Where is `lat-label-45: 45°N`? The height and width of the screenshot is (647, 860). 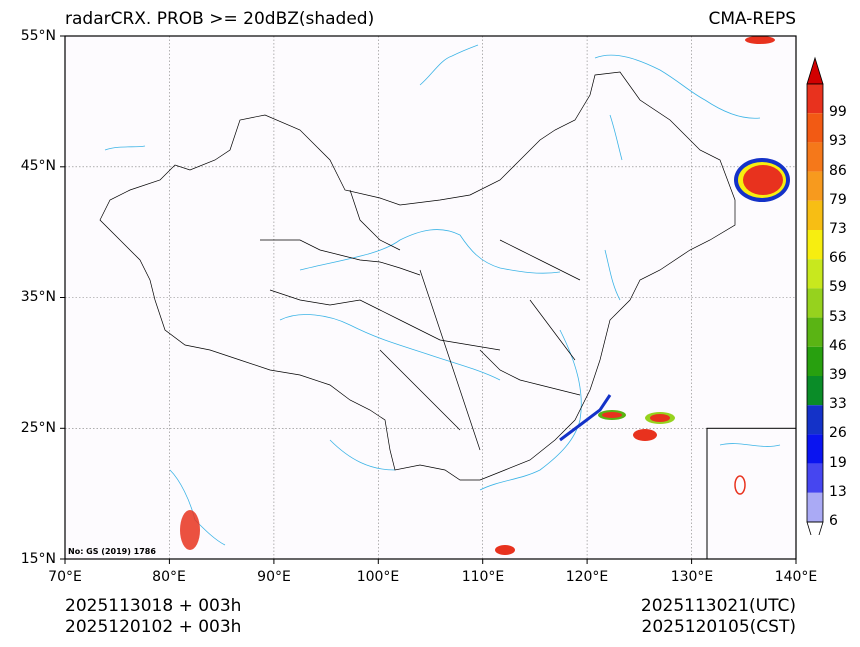
lat-label-45: 45°N is located at coordinates (38, 166).